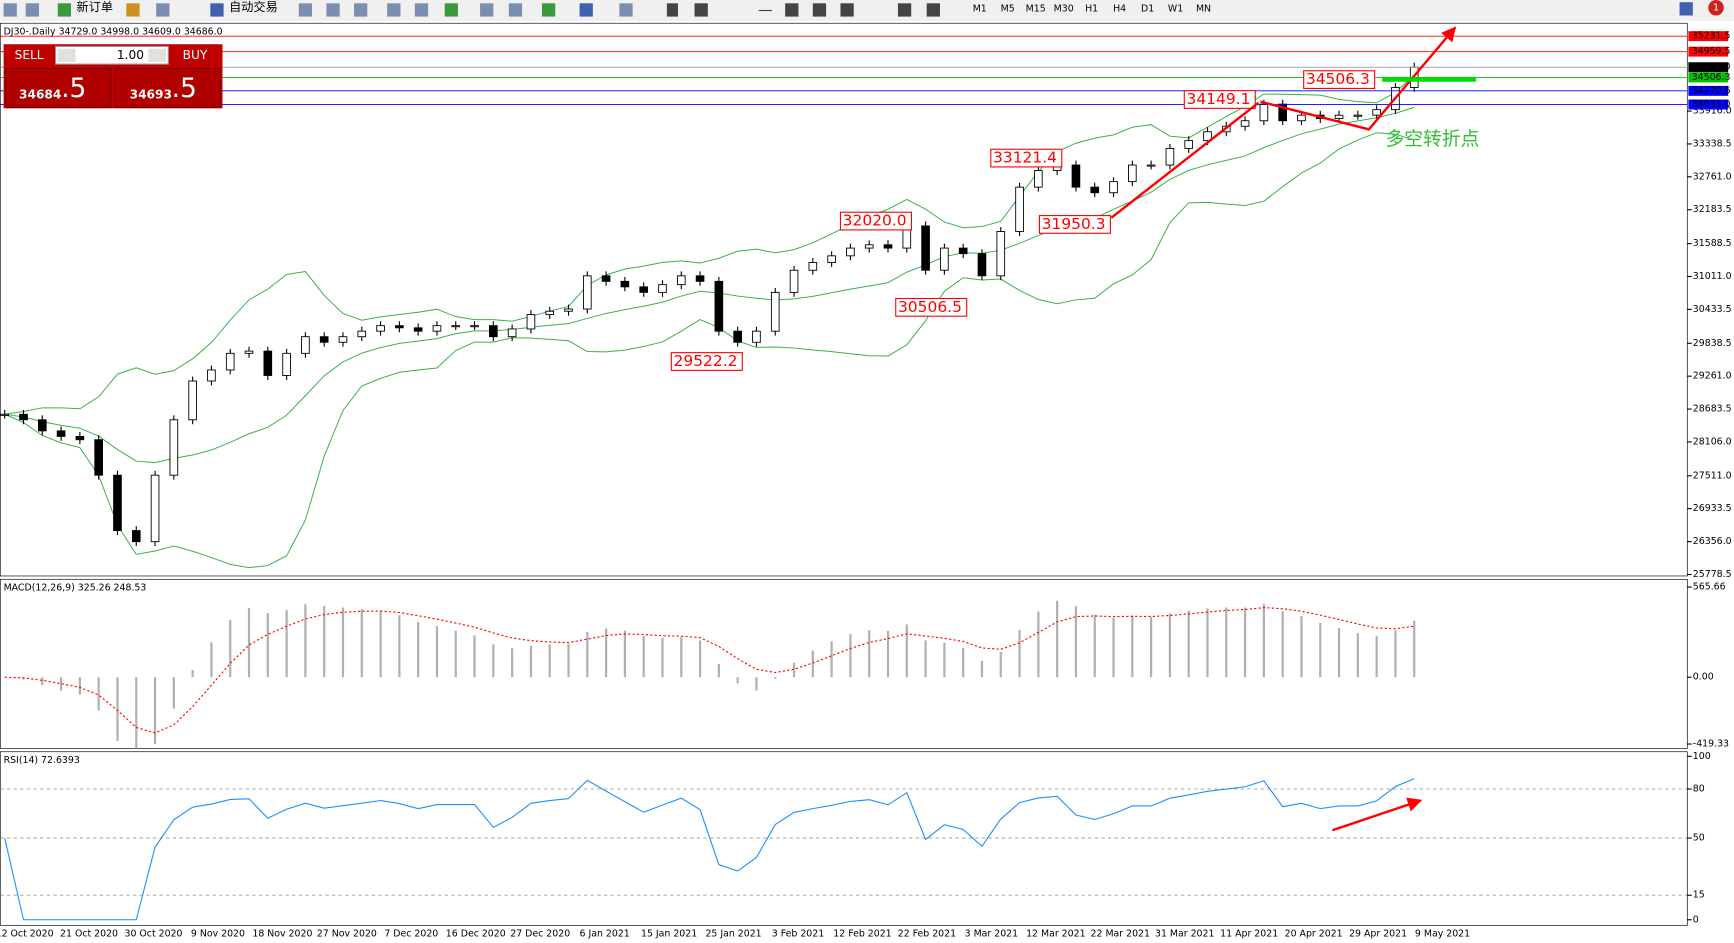 The image size is (1734, 943). What do you see at coordinates (95, 7) in the screenshot?
I see `button-new-order: 新订单` at bounding box center [95, 7].